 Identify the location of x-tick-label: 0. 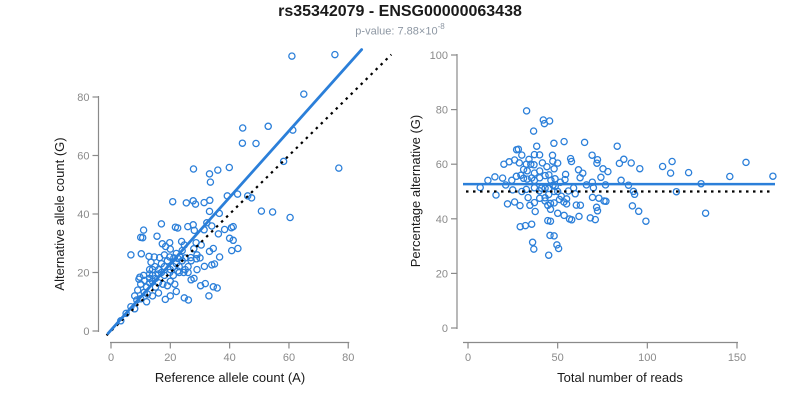
(111, 358).